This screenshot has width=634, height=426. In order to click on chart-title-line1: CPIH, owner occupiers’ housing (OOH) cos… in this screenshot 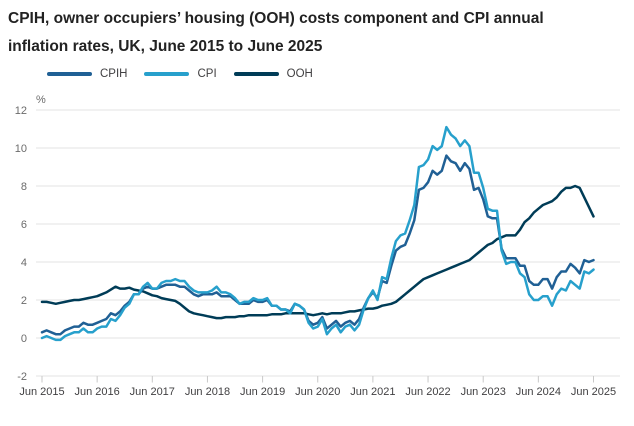, I will do `click(276, 18)`.